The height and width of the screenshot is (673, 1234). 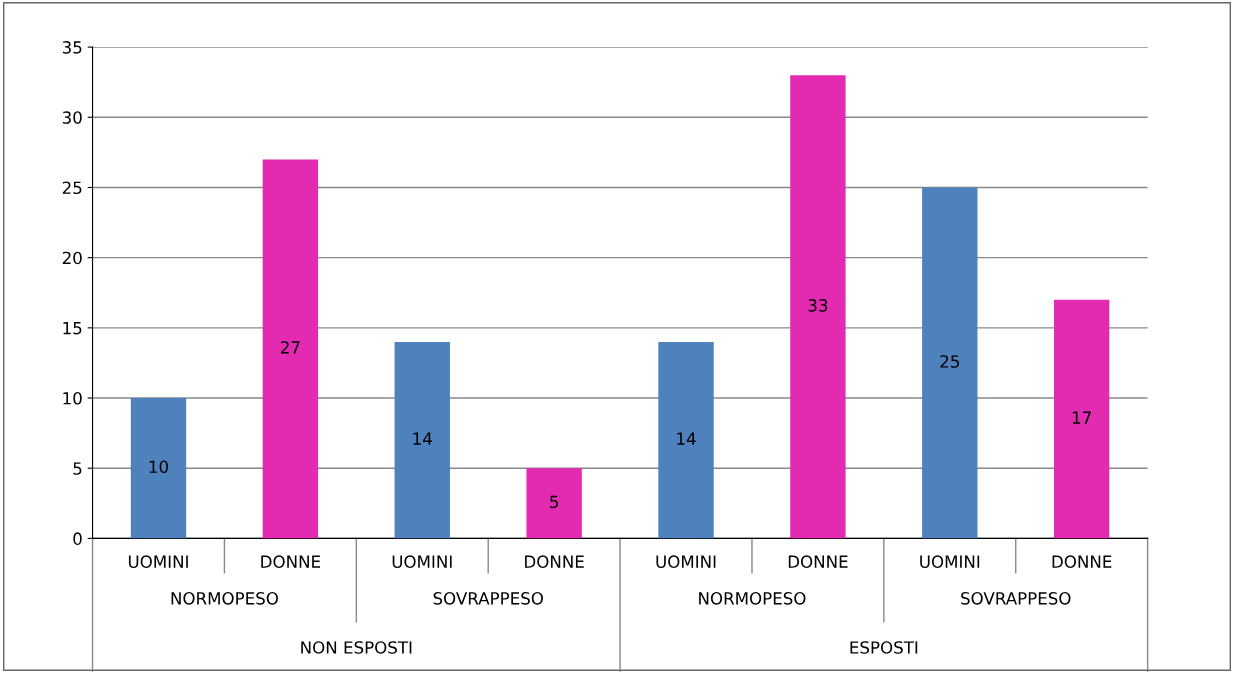 I want to click on data-label: 10, so click(x=158, y=467).